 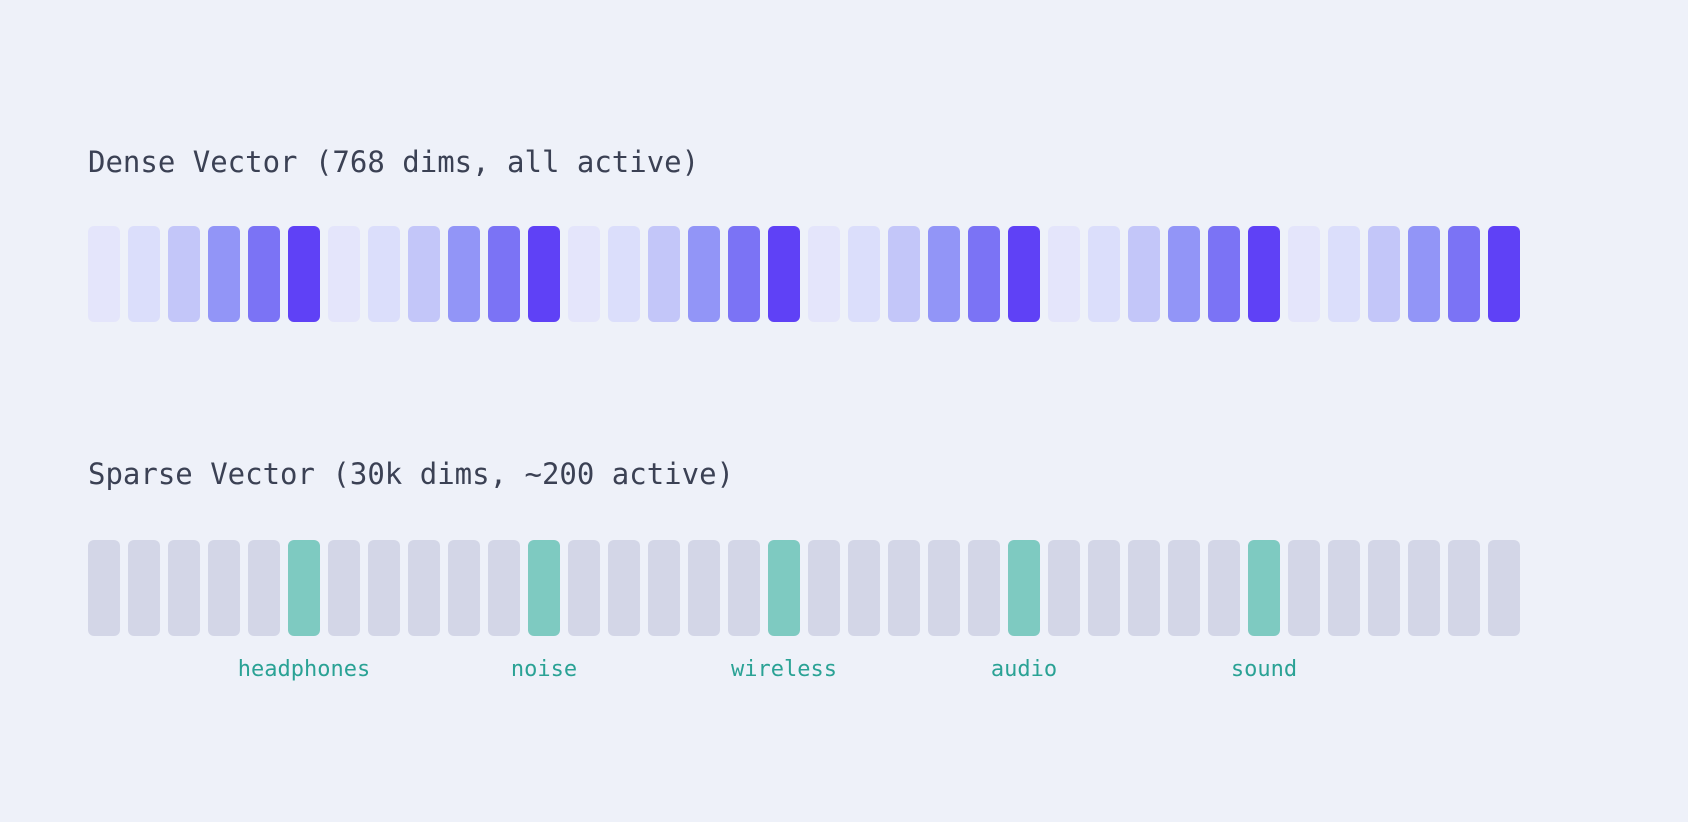 I want to click on sparse-term-label-audio: audio, so click(x=1024, y=669).